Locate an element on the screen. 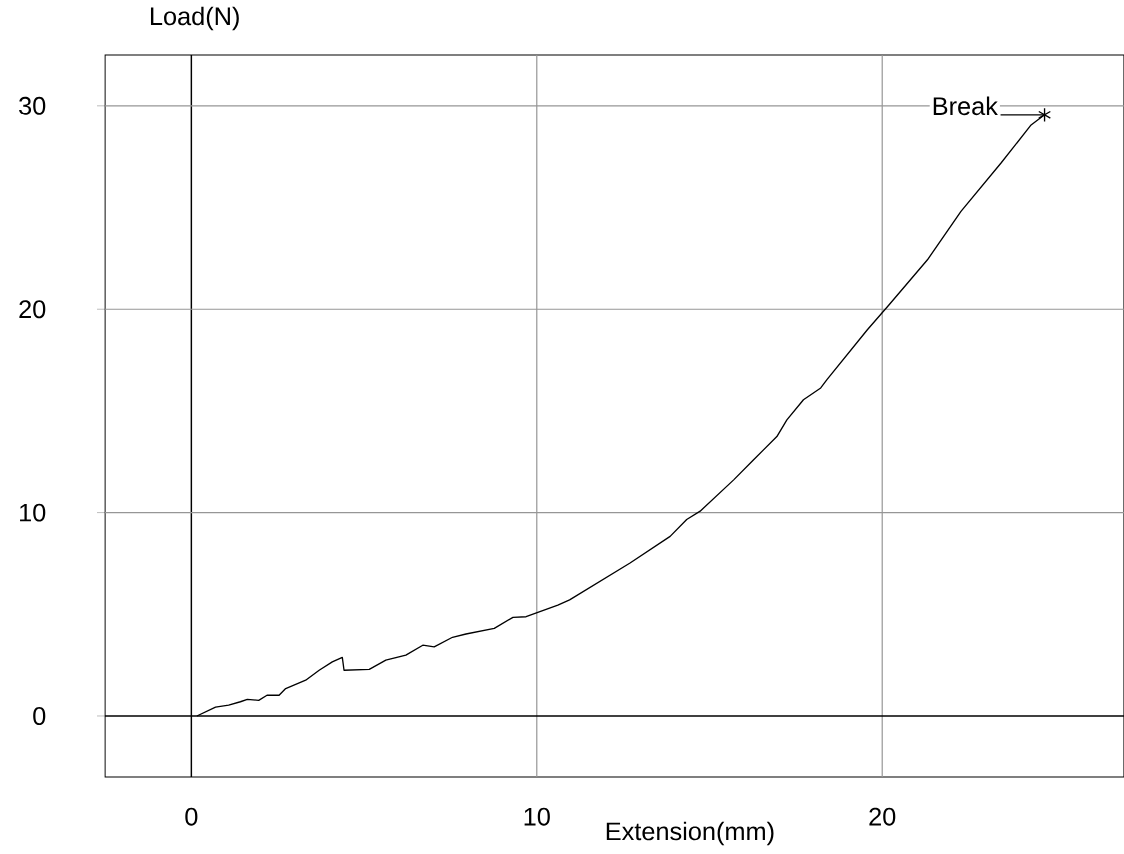  y-tick-label: 10 is located at coordinates (33, 512).